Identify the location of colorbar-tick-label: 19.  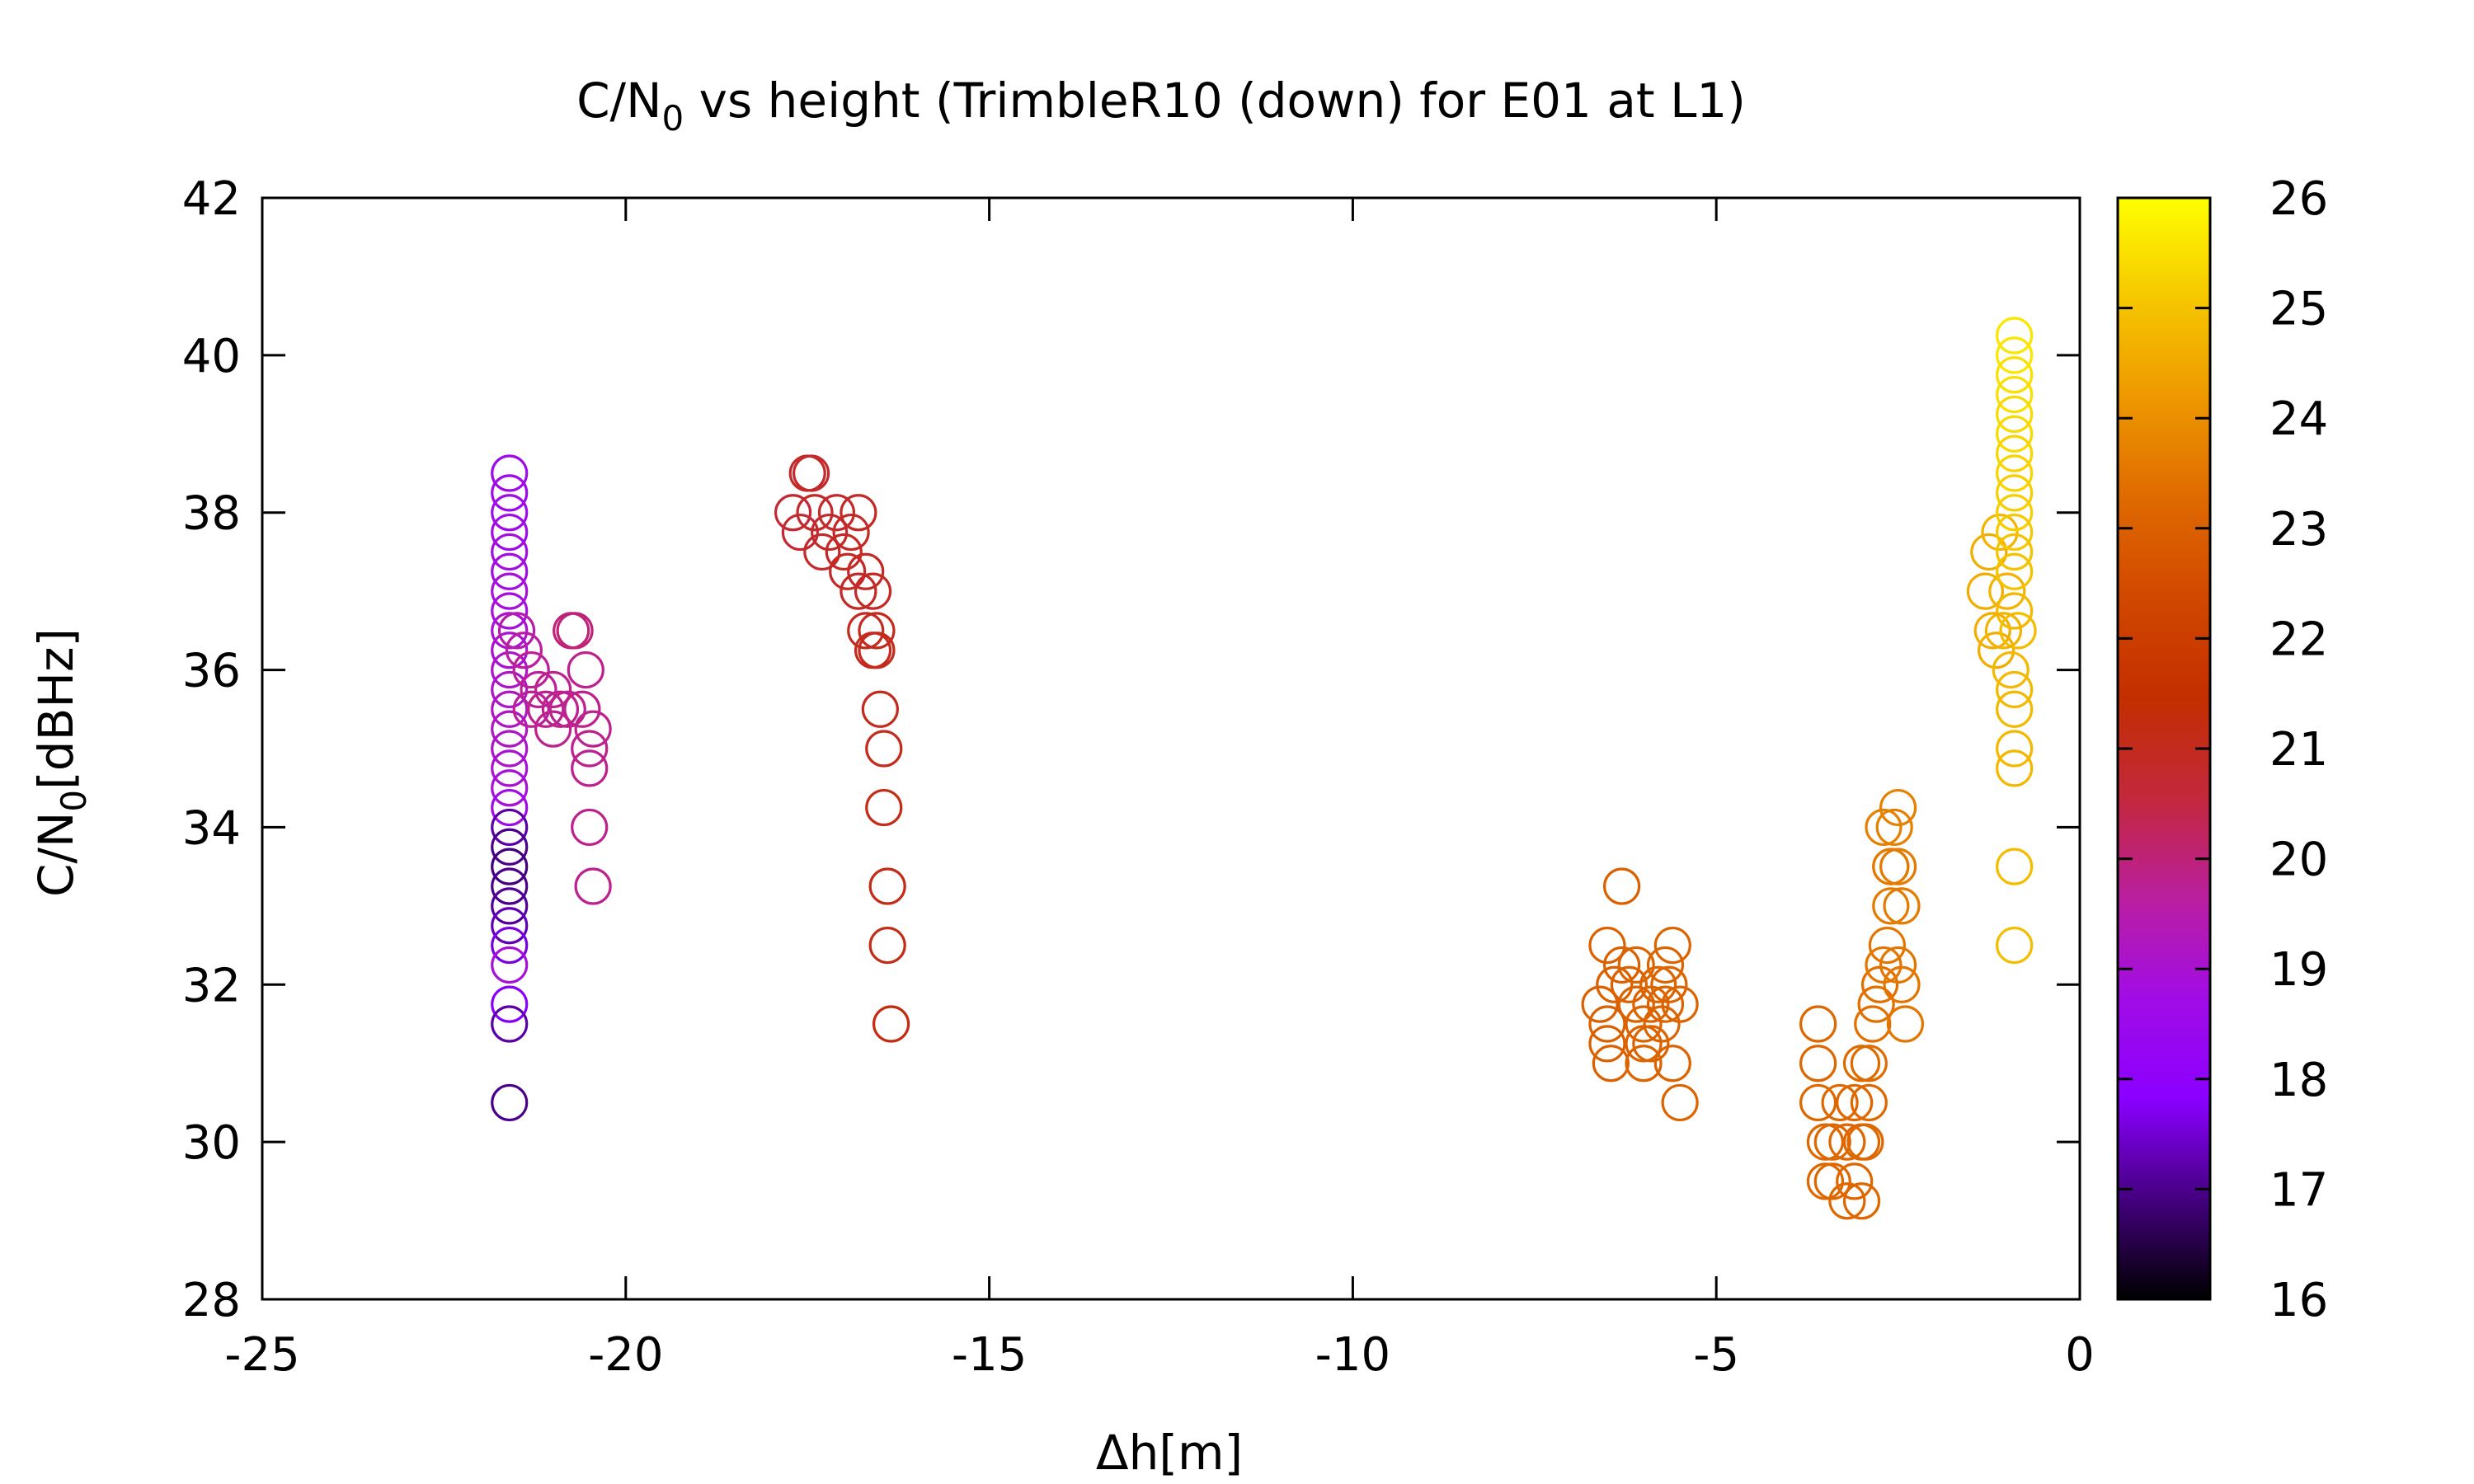
(2298, 970).